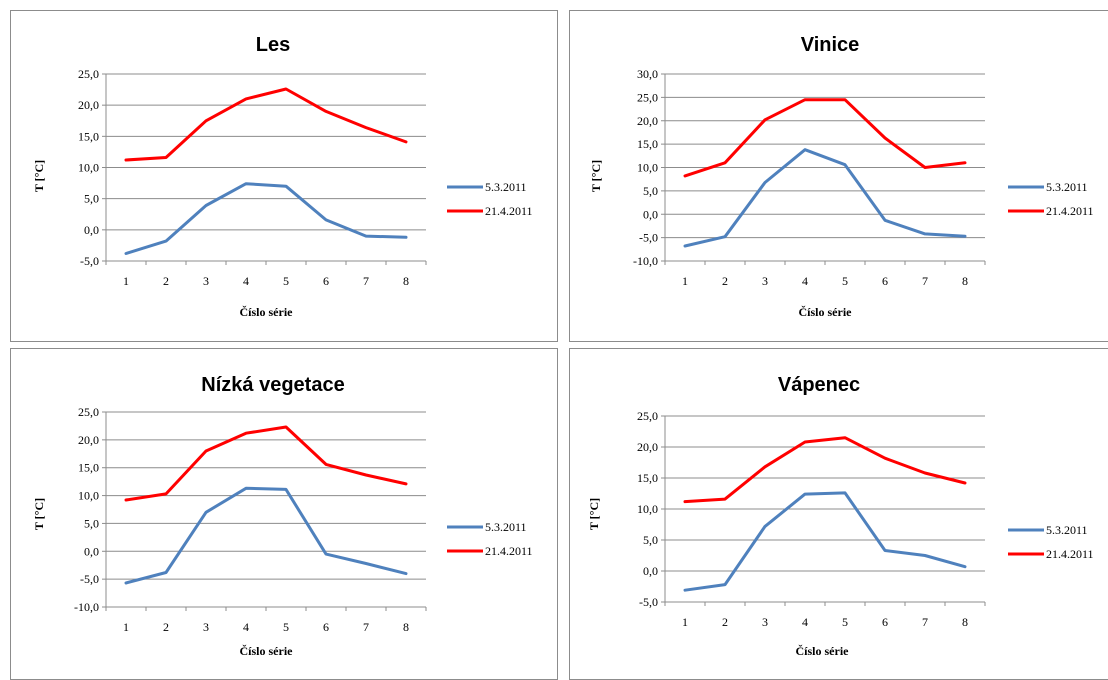 The image size is (1108, 680). What do you see at coordinates (273, 45) in the screenshot?
I see `chart-title: Les` at bounding box center [273, 45].